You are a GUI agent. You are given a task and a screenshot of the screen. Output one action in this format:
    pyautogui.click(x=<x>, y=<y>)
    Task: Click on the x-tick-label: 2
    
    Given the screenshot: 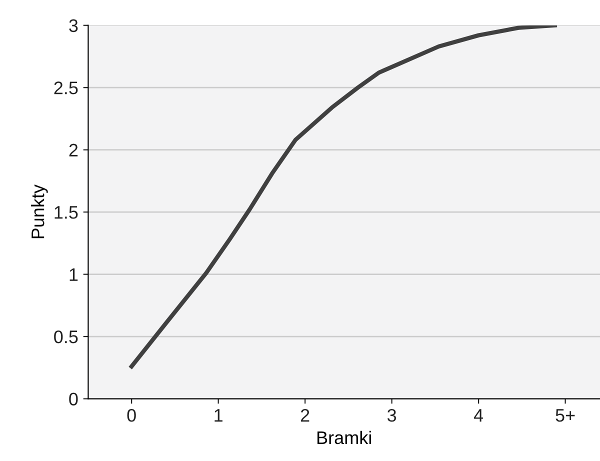 What is the action you would take?
    pyautogui.click(x=305, y=415)
    